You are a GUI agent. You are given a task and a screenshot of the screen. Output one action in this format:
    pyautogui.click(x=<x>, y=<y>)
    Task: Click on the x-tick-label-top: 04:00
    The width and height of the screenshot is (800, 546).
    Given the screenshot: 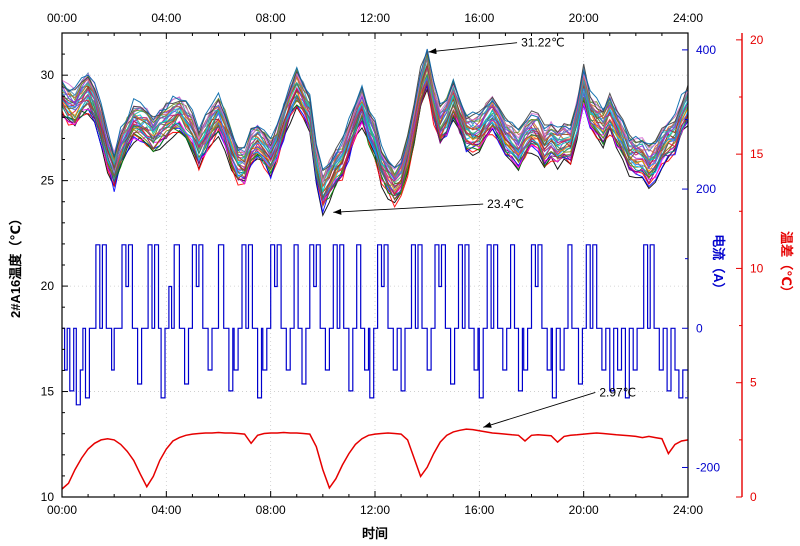 What is the action you would take?
    pyautogui.click(x=166, y=18)
    